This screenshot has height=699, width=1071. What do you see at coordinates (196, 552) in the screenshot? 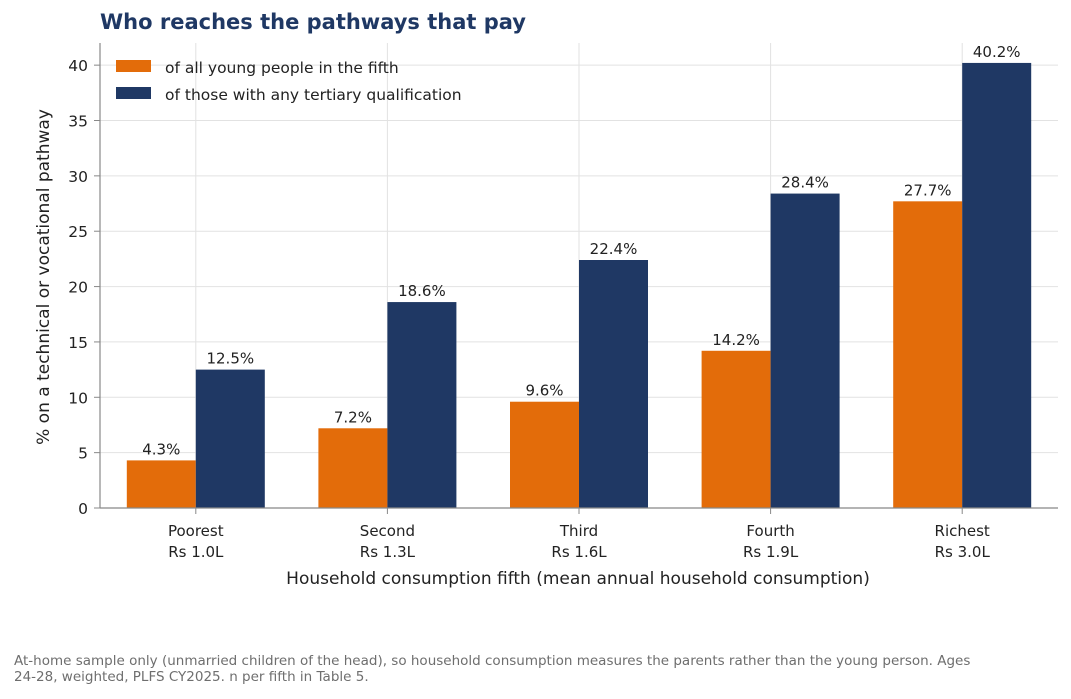
I see `x-tick-label: Rs 1.0L` at bounding box center [196, 552].